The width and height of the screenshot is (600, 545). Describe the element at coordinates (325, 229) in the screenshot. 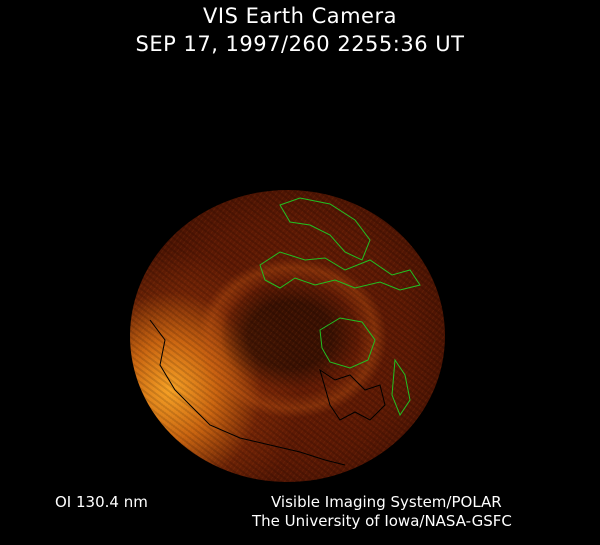

I see `coastline-greenland` at that location.